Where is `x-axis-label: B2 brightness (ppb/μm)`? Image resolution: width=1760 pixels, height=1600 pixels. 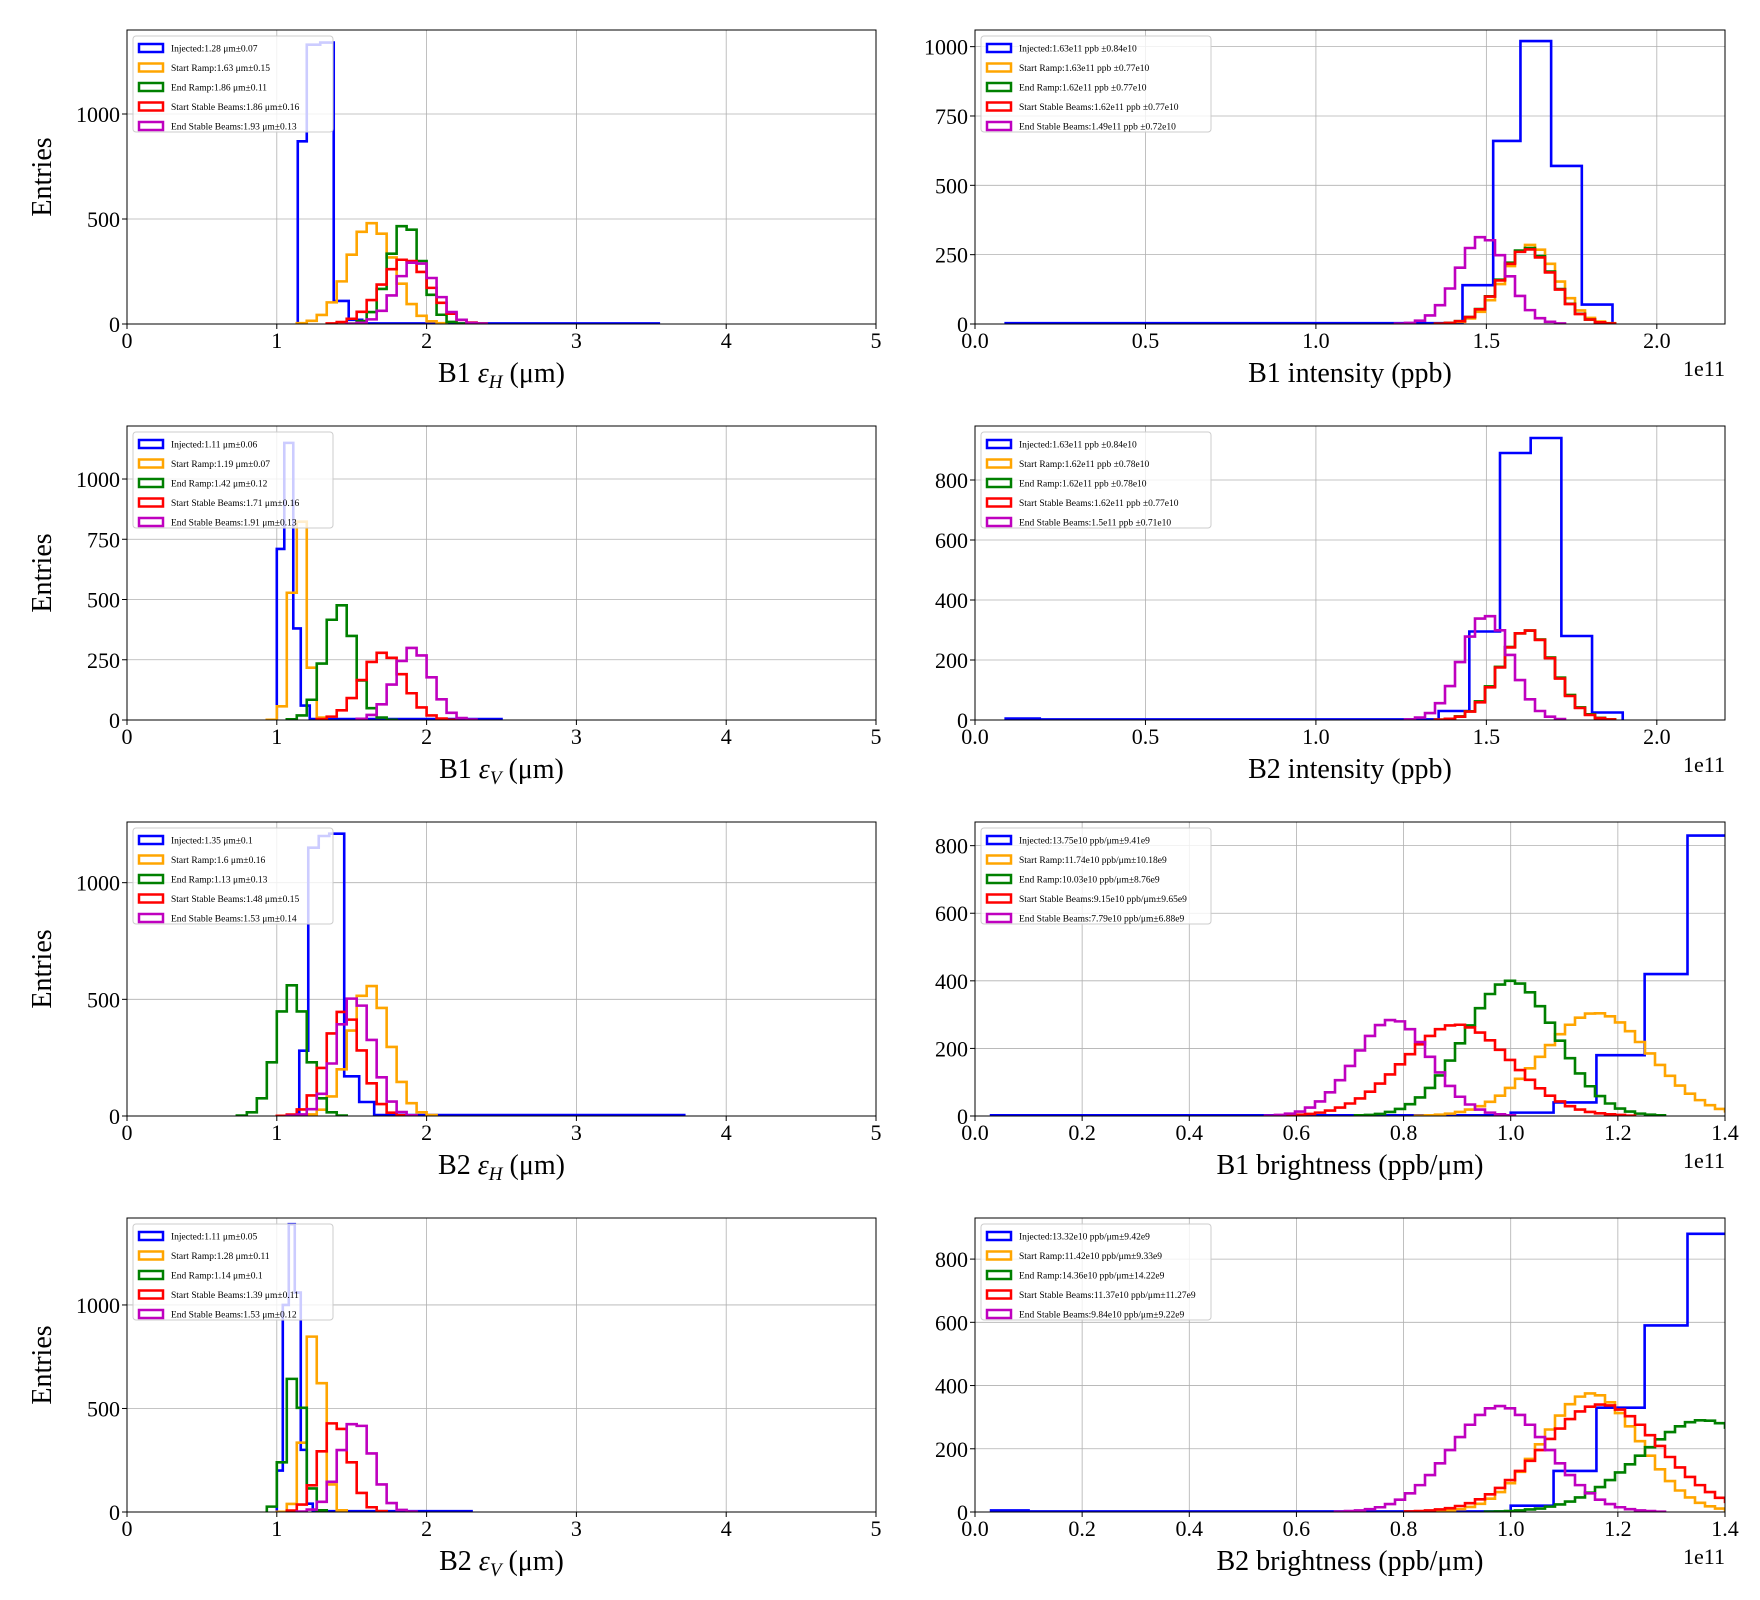 x-axis-label: B2 brightness (ppb/μm) is located at coordinates (1350, 1561).